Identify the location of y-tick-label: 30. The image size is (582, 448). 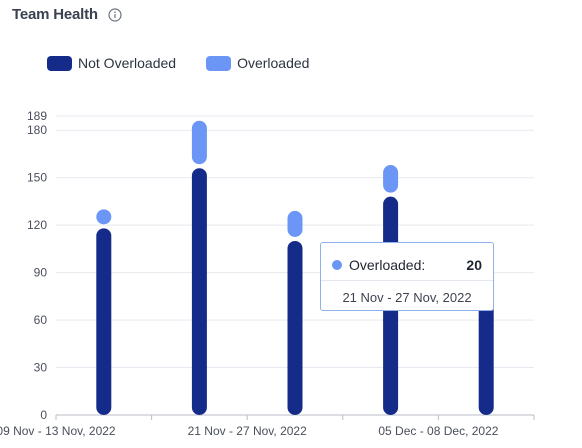
(41, 368).